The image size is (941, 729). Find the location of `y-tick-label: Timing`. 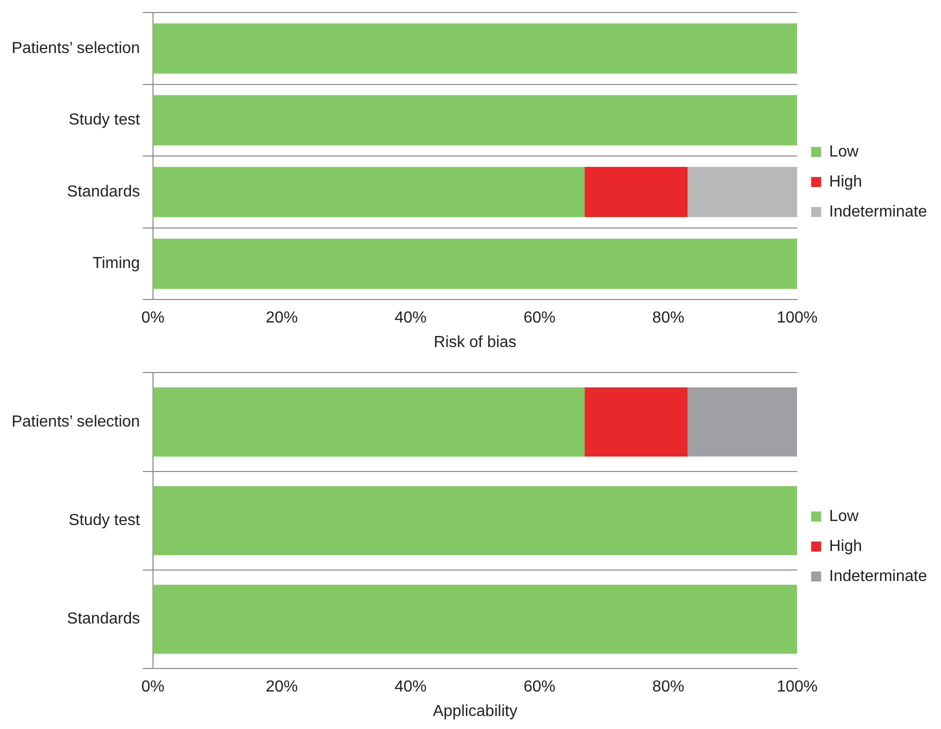

y-tick-label: Timing is located at coordinates (116, 263).